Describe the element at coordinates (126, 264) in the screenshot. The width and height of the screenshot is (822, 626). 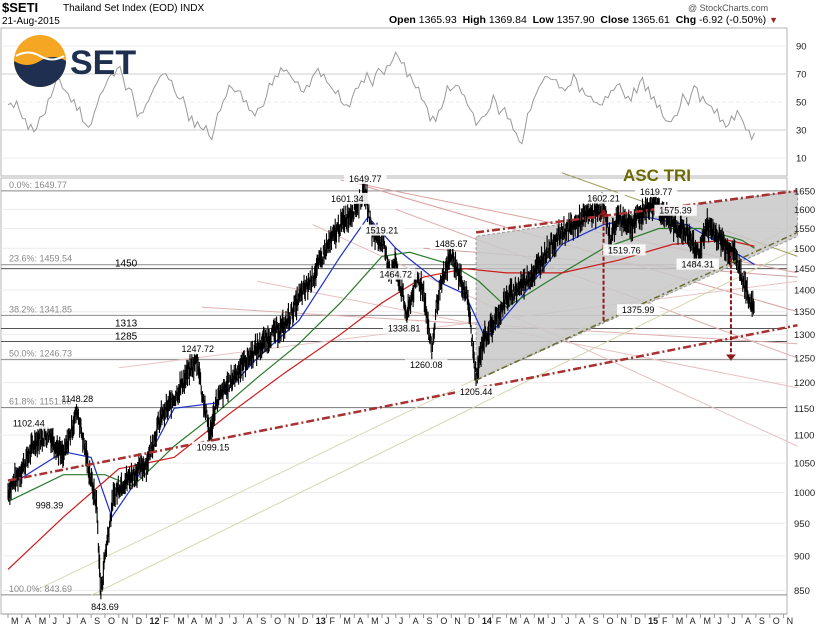
I see `level-label: 1450` at that location.